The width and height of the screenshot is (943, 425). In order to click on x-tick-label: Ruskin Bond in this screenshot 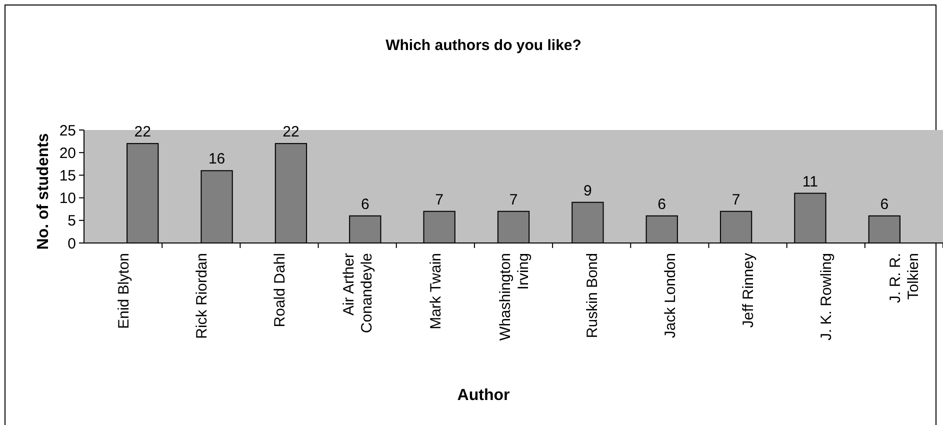, I will do `click(592, 295)`.